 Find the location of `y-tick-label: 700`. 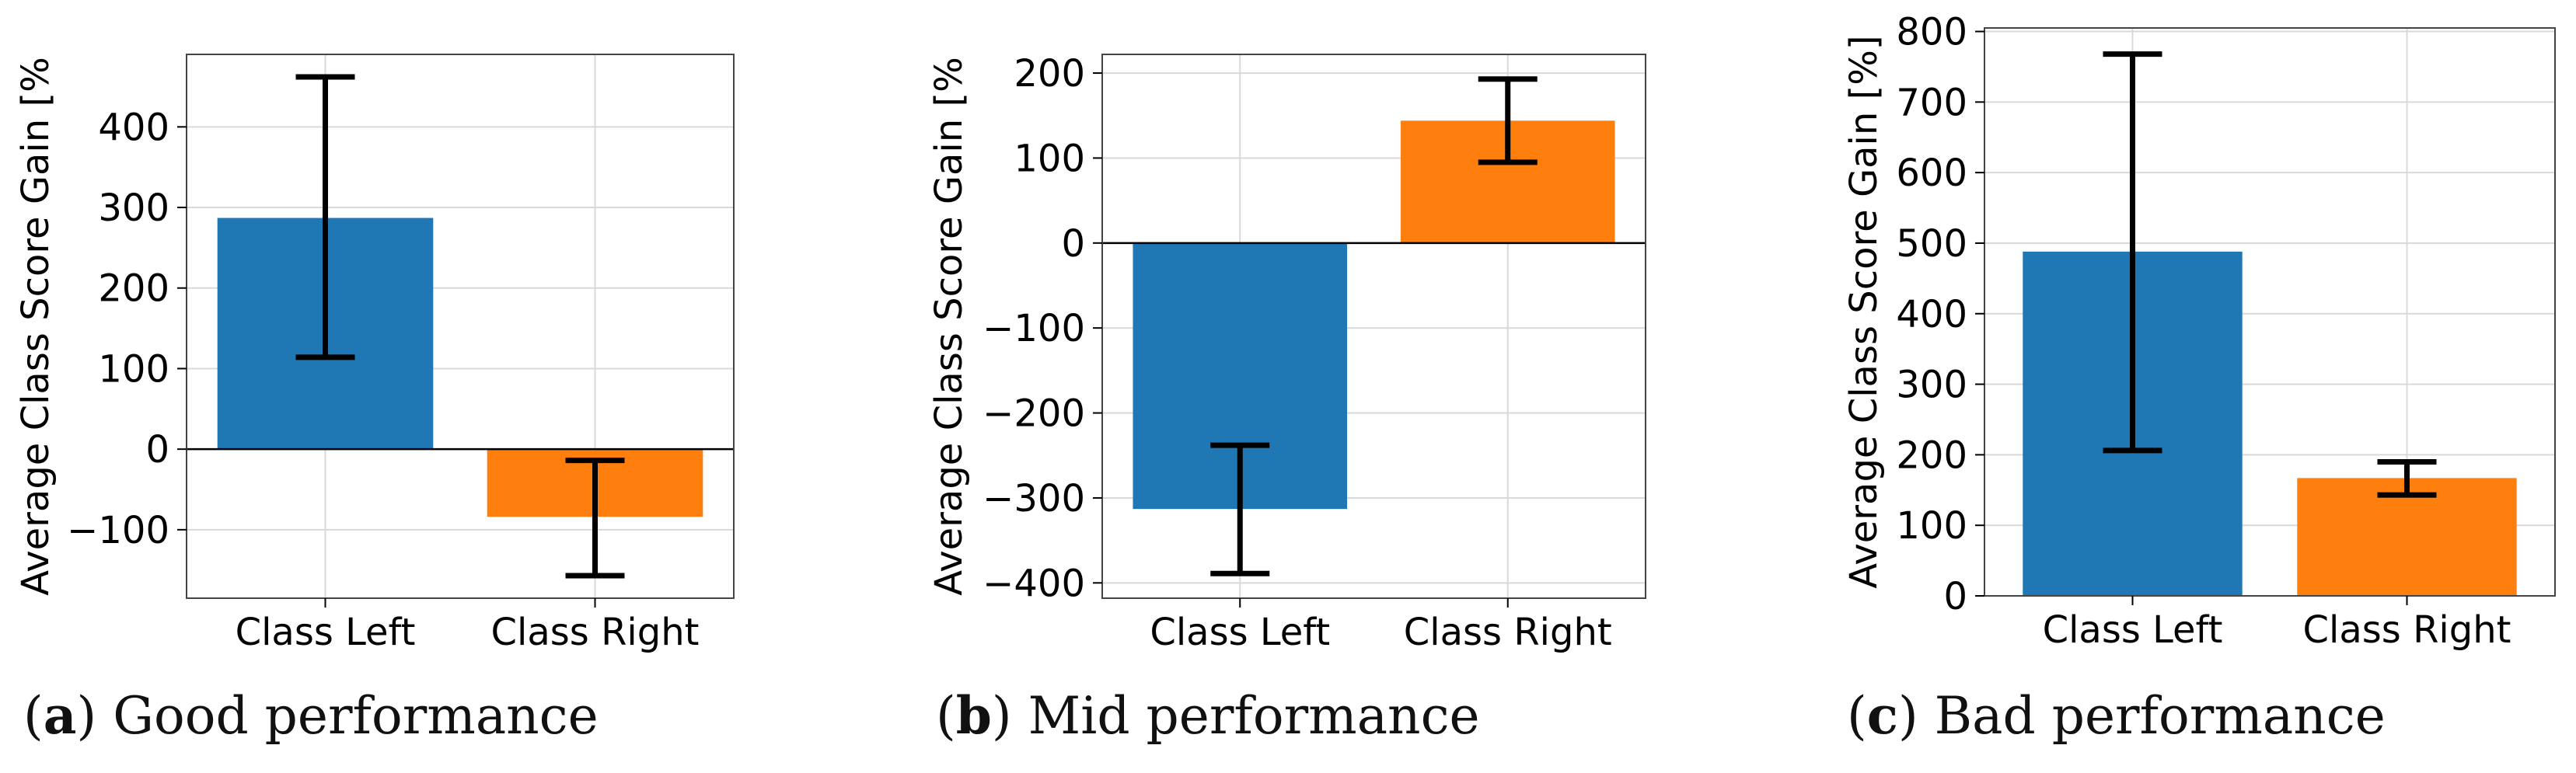

y-tick-label: 700 is located at coordinates (1932, 103).